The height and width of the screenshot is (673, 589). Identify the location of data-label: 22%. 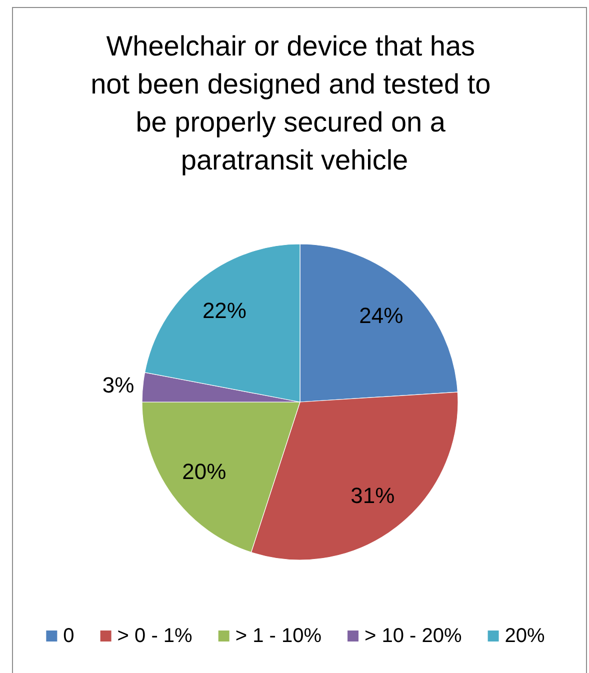
(224, 311).